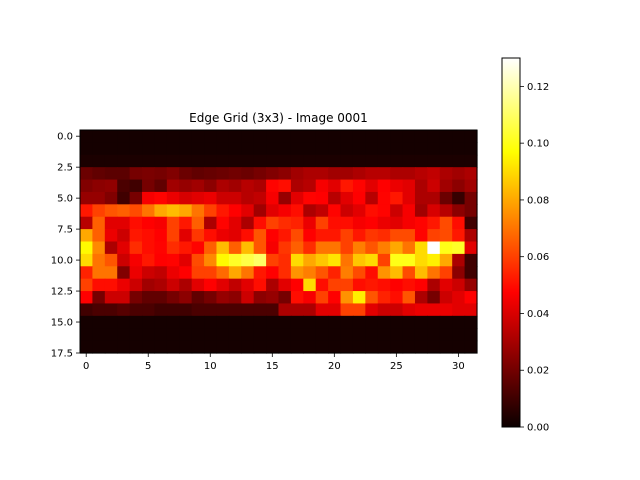 This screenshot has width=640, height=480. I want to click on y-tick-label: 12.5, so click(62, 292).